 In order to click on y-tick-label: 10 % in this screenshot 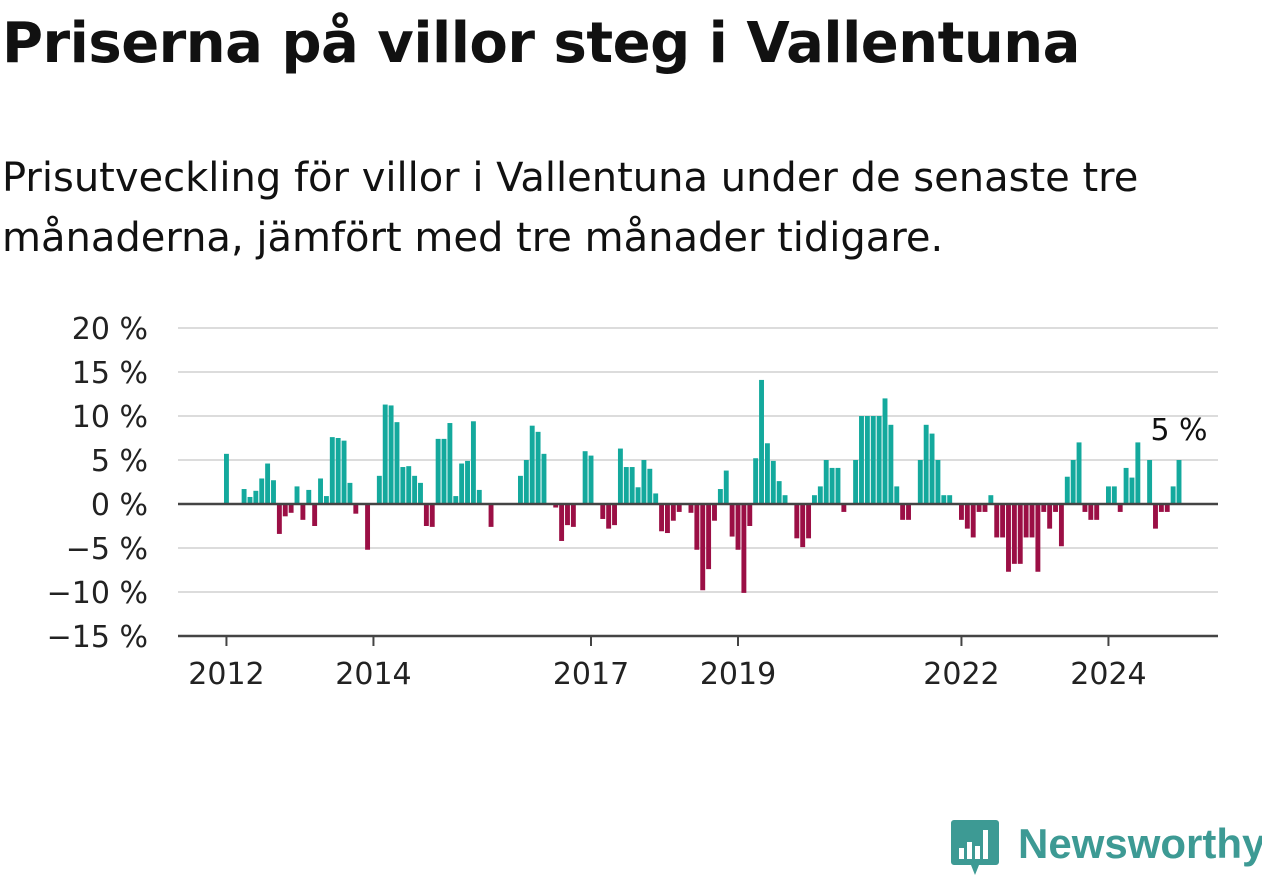, I will do `click(110, 417)`.